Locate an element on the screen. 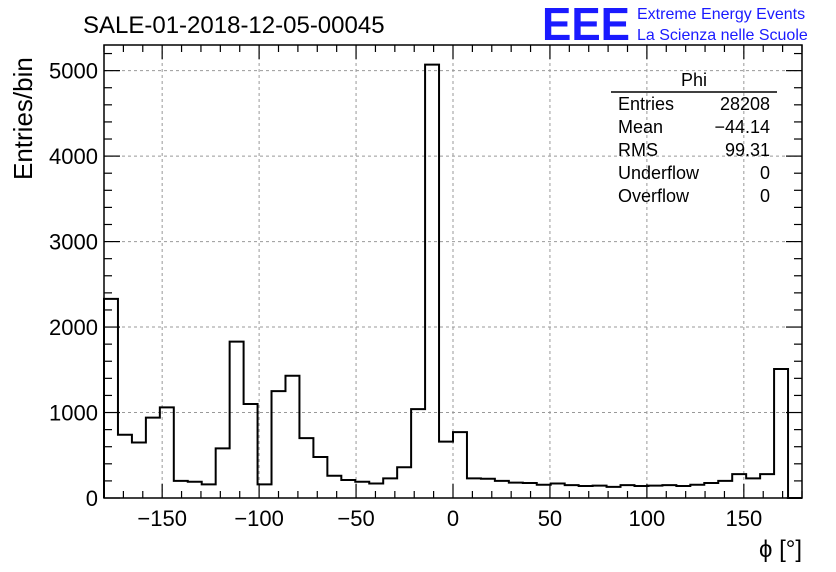 This screenshot has height=572, width=836. x-axis-label: ϕ [°] is located at coordinates (780, 549).